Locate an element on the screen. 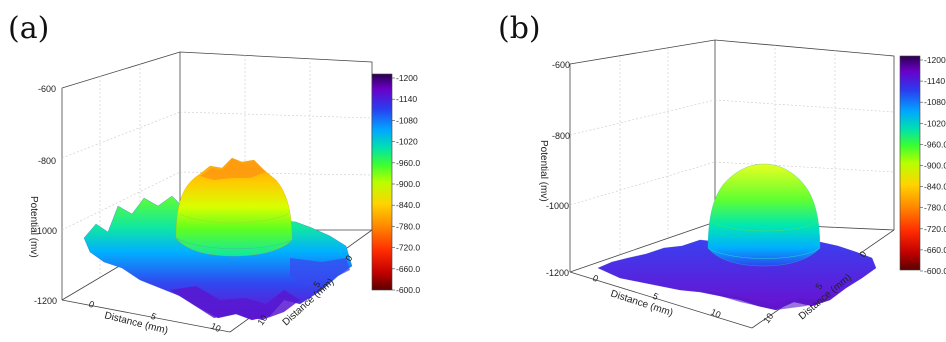  panel-b-surface is located at coordinates (737, 237).